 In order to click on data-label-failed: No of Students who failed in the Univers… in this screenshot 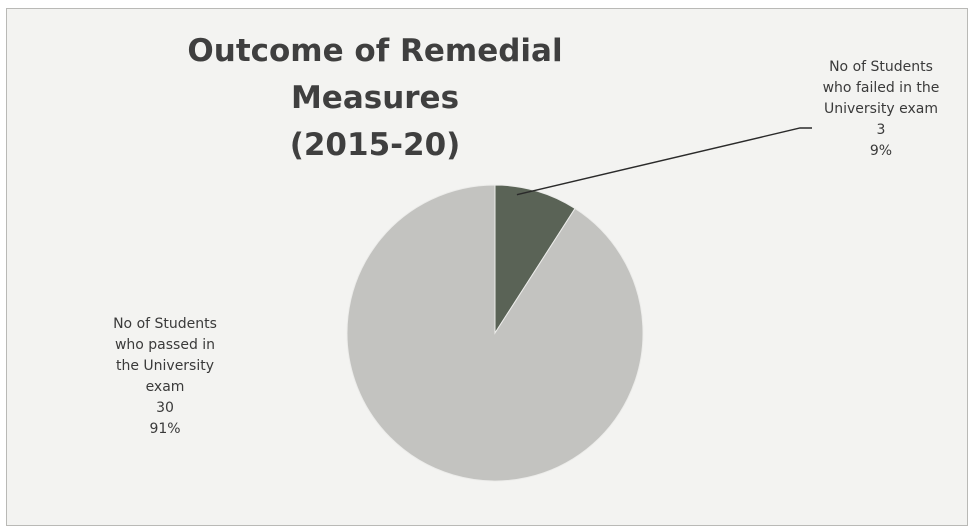, I will do `click(881, 109)`.